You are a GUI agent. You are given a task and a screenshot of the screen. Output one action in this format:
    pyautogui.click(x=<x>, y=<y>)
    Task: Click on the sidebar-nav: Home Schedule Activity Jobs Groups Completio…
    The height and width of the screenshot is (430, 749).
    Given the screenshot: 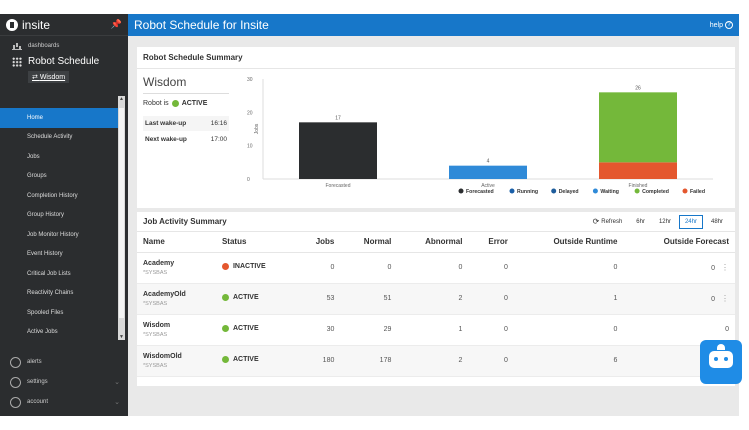 What is the action you would take?
    pyautogui.click(x=59, y=225)
    